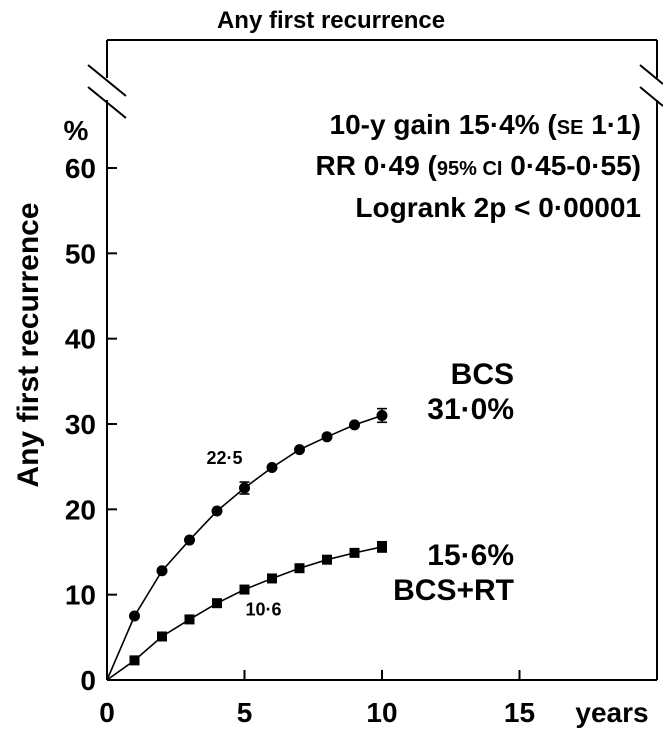 This screenshot has height=730, width=663. Describe the element at coordinates (224, 458) in the screenshot. I see `point-annotation: 22·5` at that location.